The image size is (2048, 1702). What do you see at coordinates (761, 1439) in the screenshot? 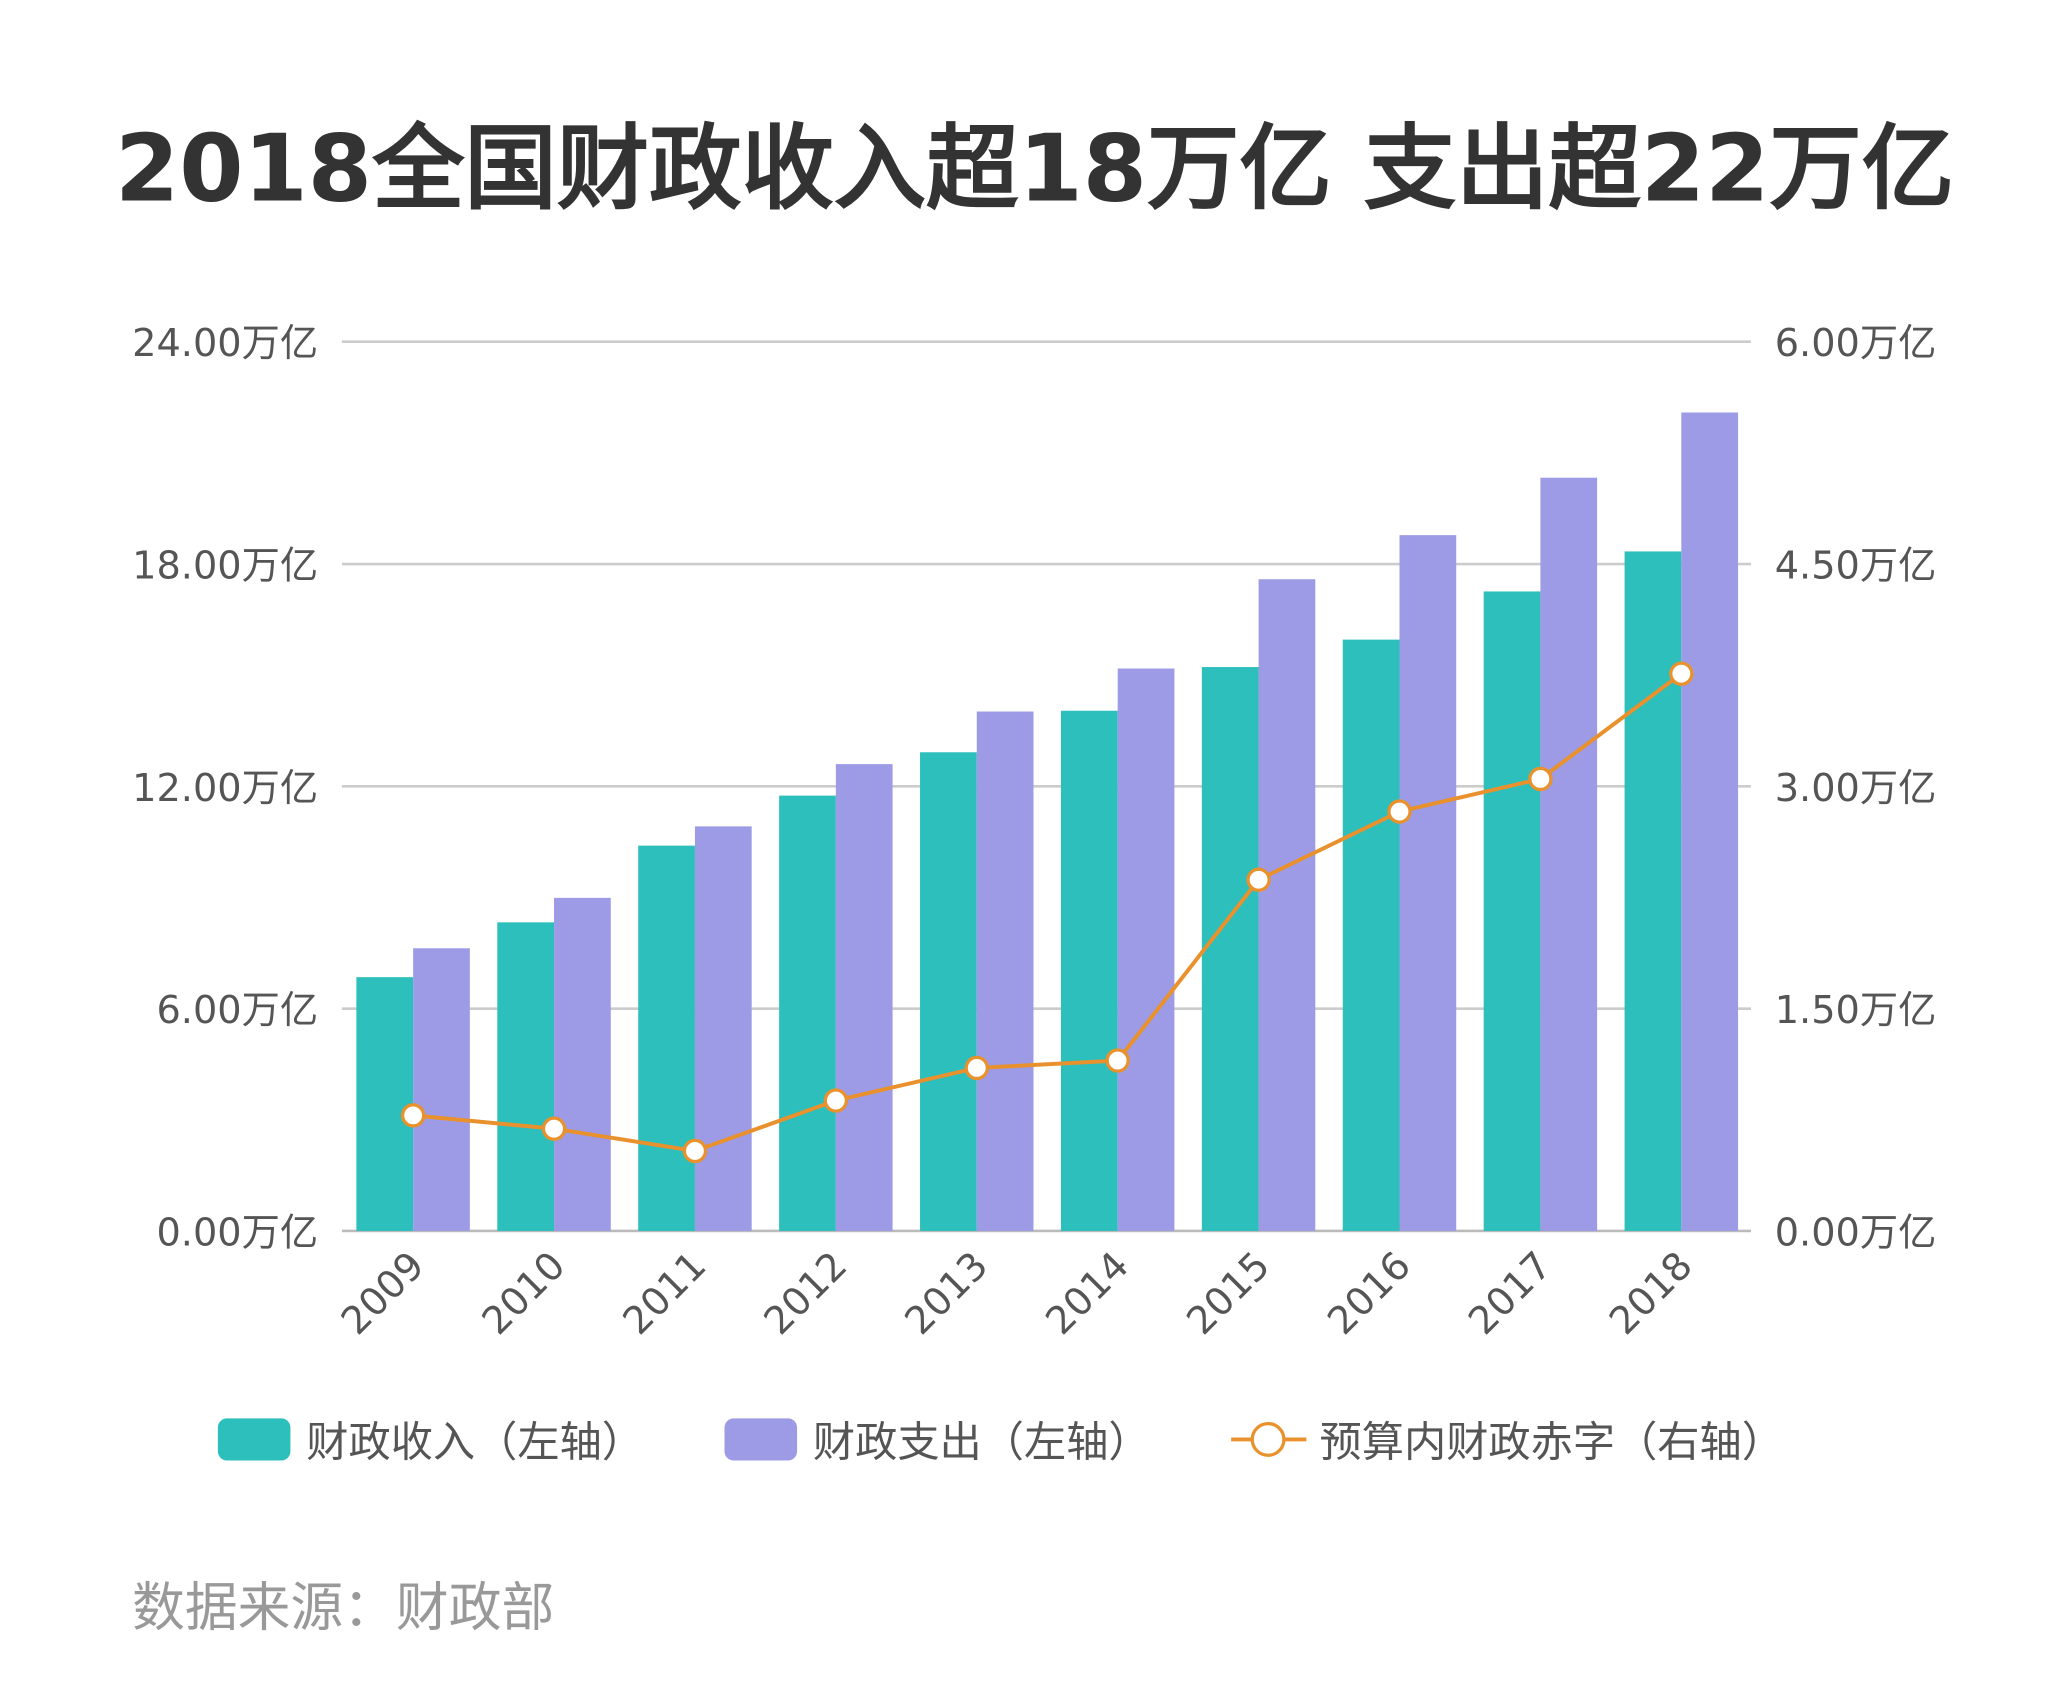
I see `legend-swatch-expenditure` at bounding box center [761, 1439].